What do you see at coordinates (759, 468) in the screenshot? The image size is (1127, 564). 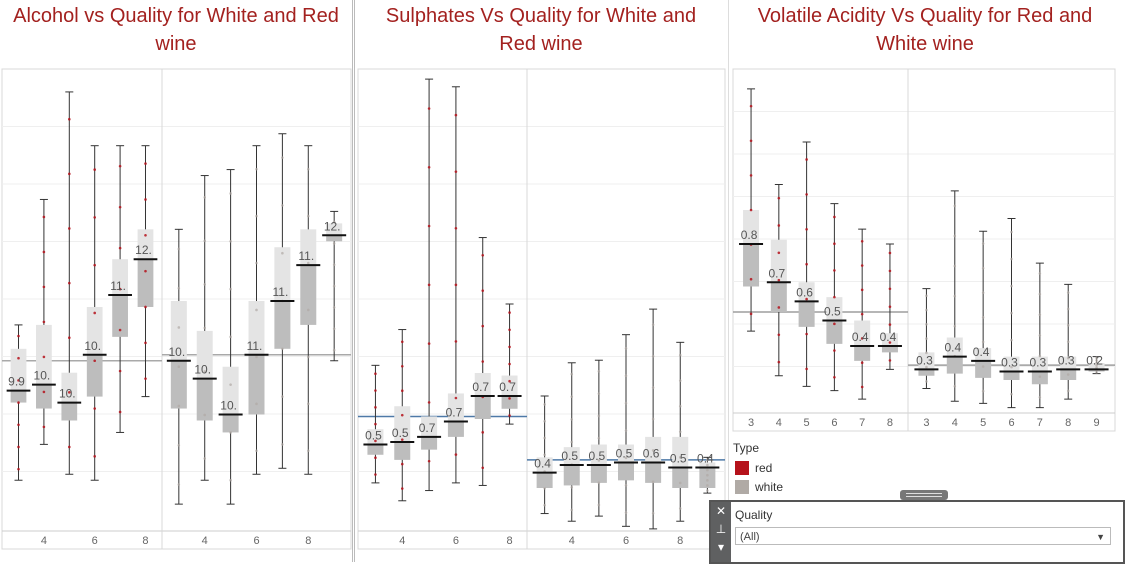 I see `legend-item-red: red` at bounding box center [759, 468].